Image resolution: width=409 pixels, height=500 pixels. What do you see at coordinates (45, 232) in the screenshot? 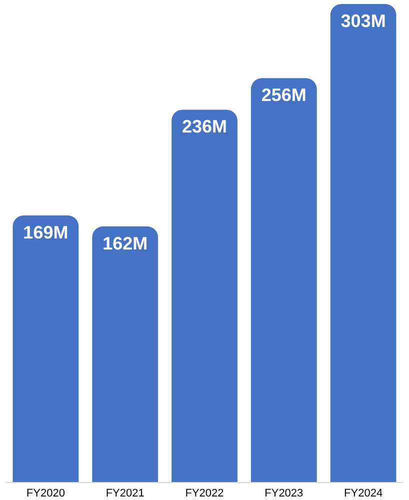
I see `data-label: 169M` at bounding box center [45, 232].